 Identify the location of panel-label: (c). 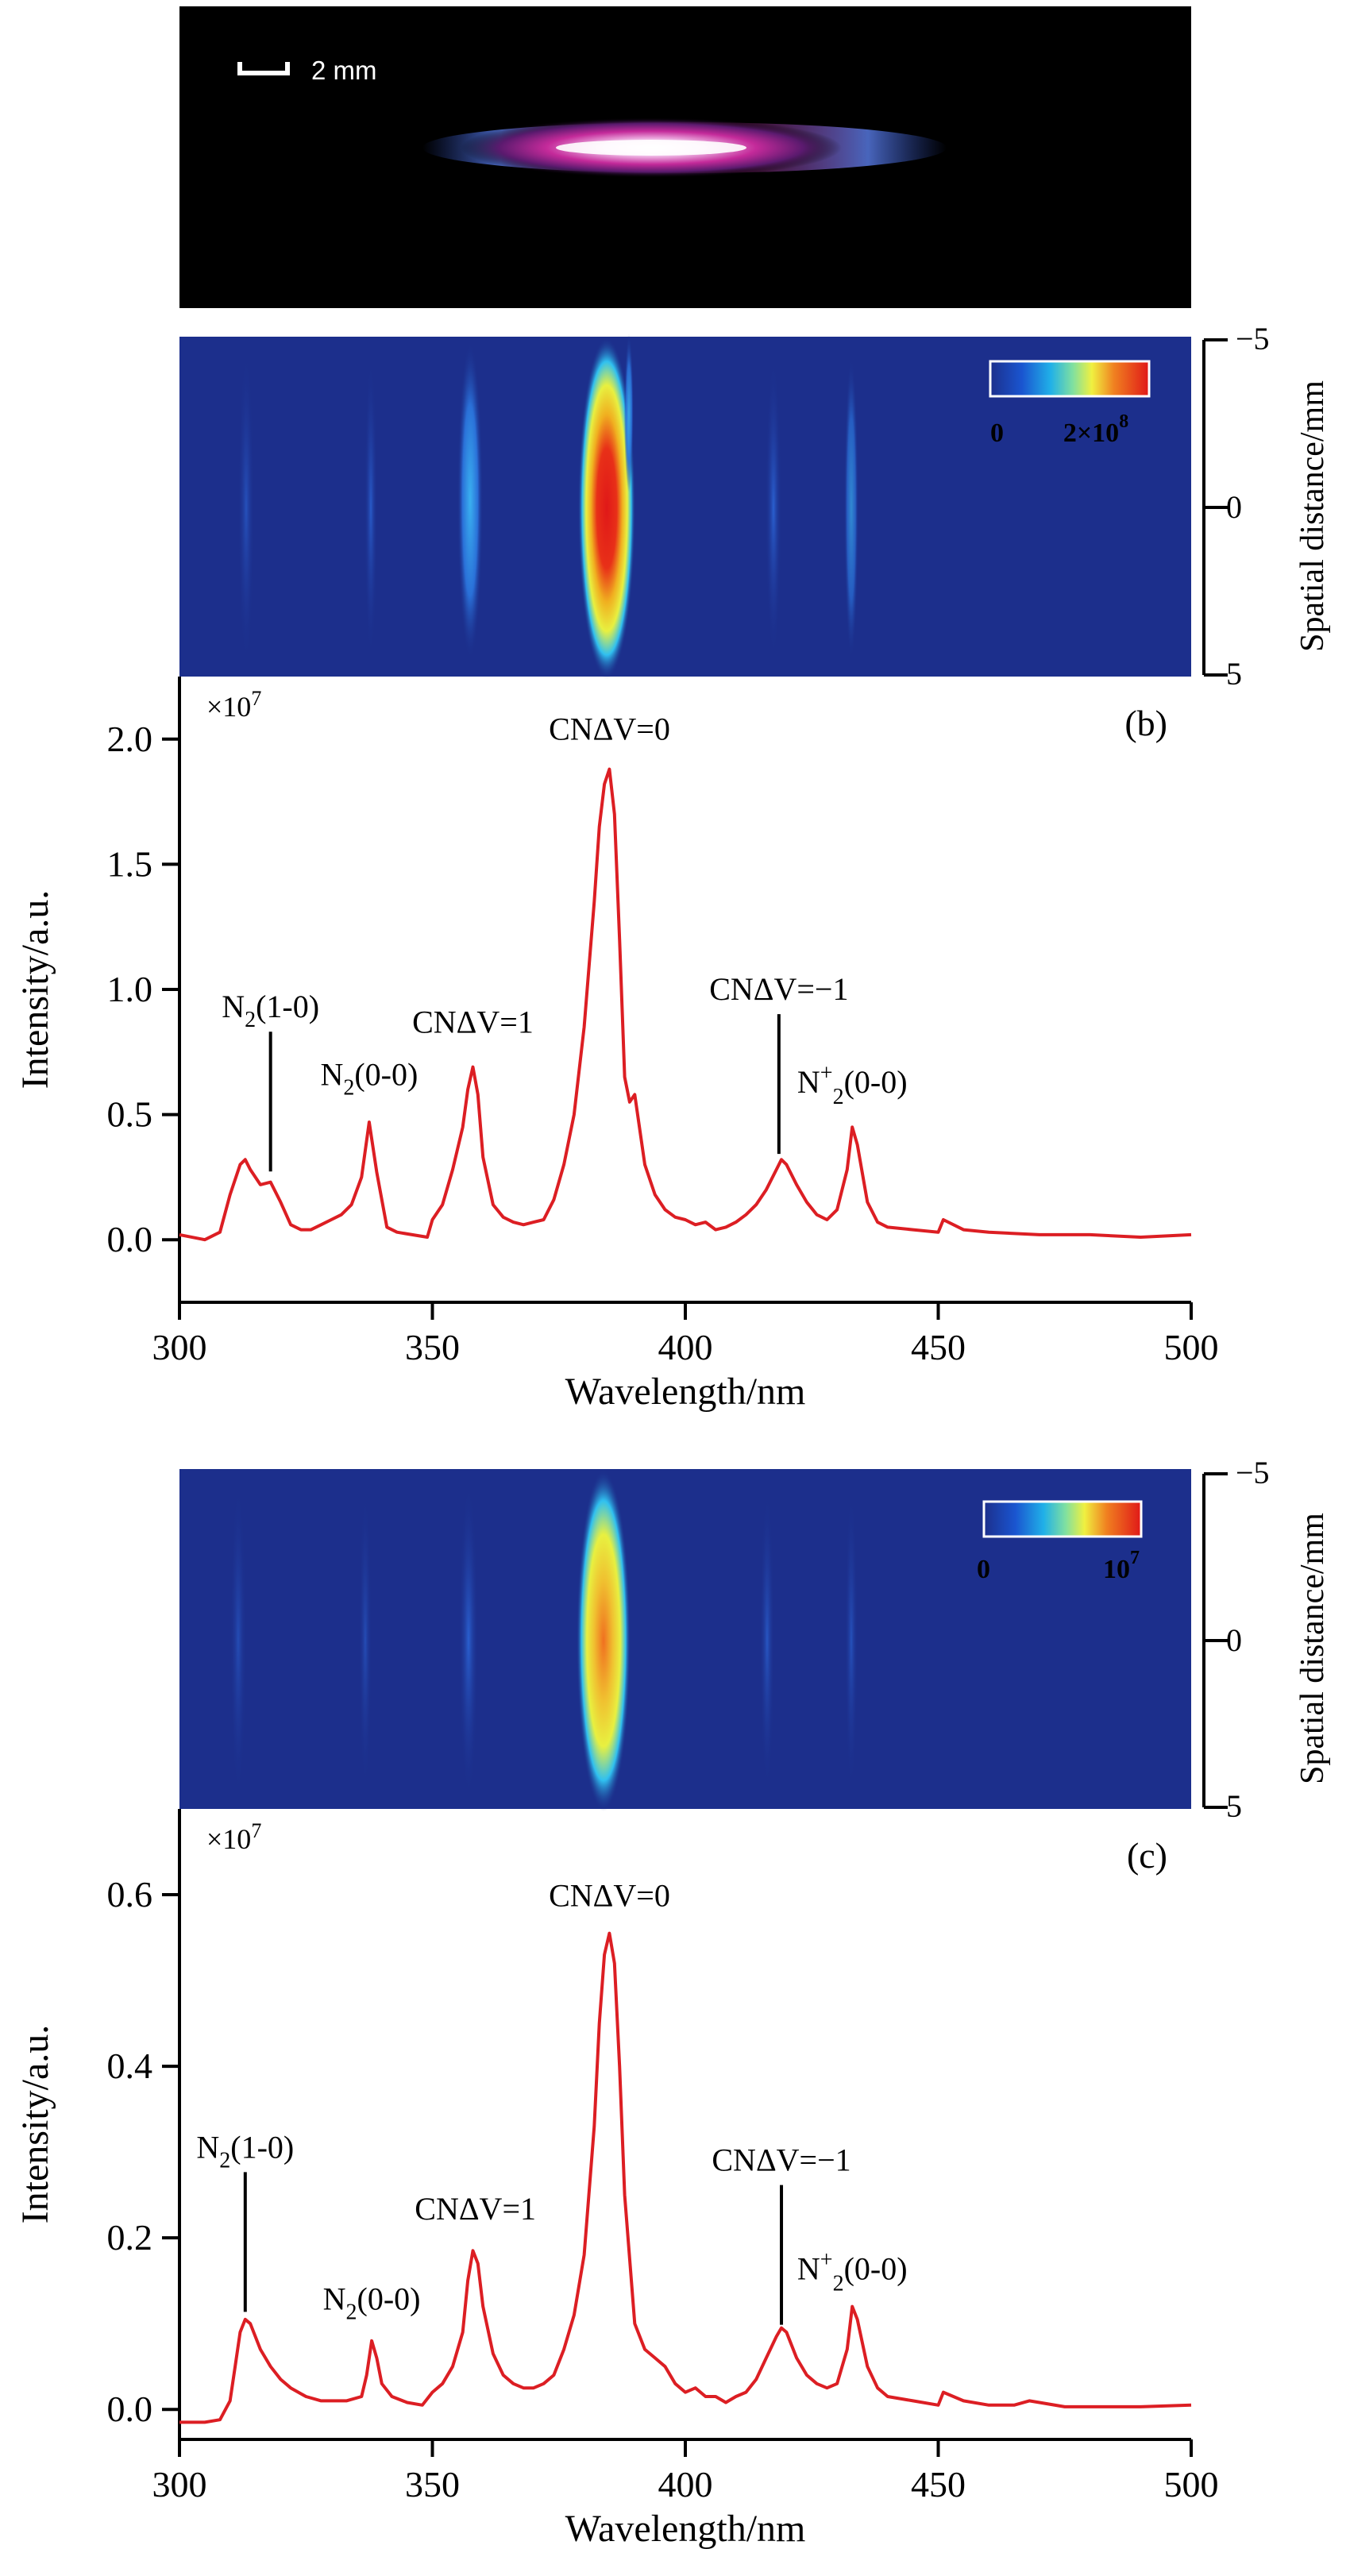
(1147, 1855).